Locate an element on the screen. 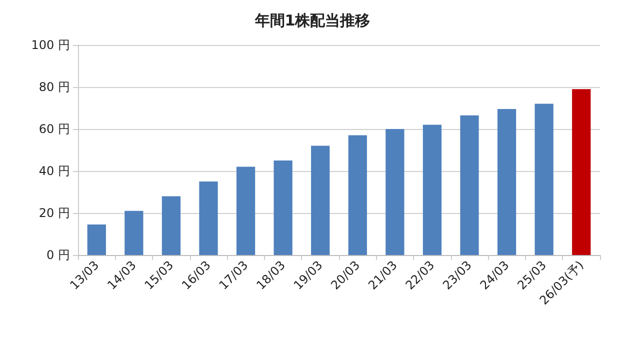 The height and width of the screenshot is (347, 625). chart-title: 年間1株配当推移 is located at coordinates (312, 21).